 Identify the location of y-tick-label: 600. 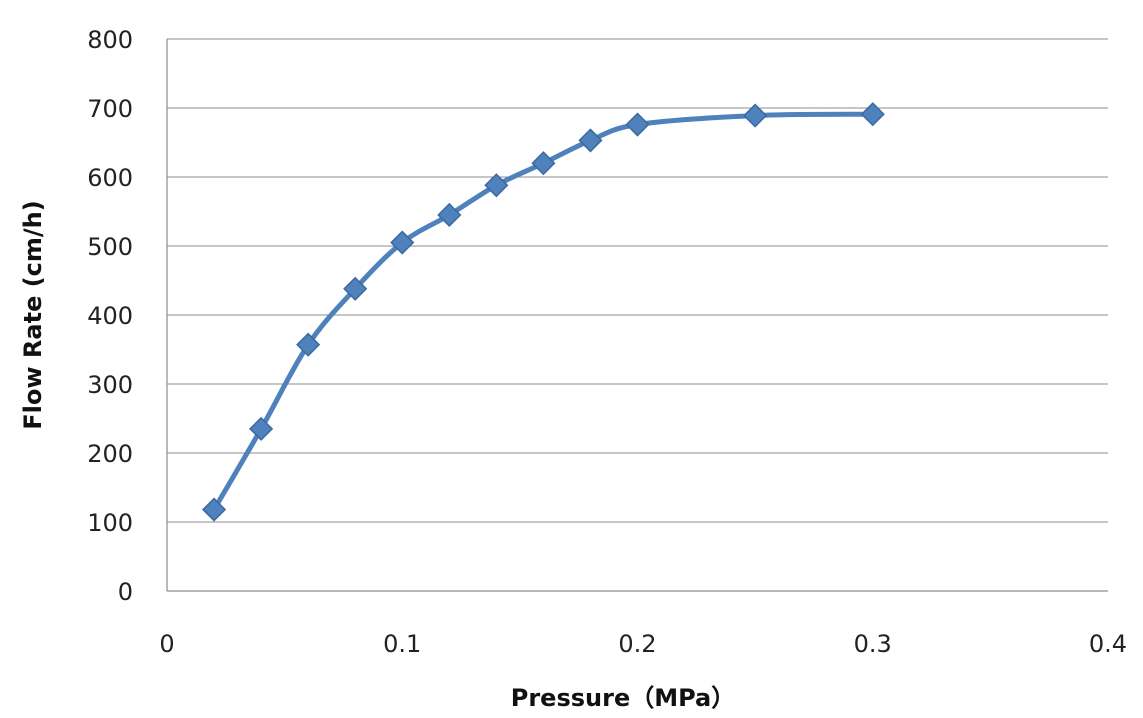
(110, 178).